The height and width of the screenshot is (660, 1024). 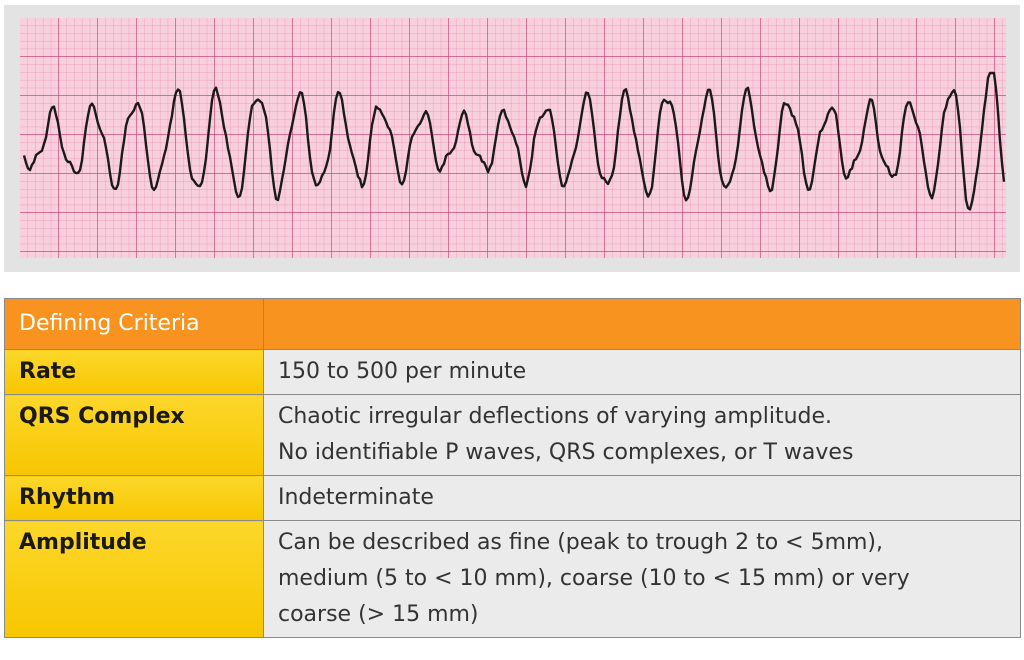 I want to click on header-title: Defining Criteria, so click(x=134, y=324).